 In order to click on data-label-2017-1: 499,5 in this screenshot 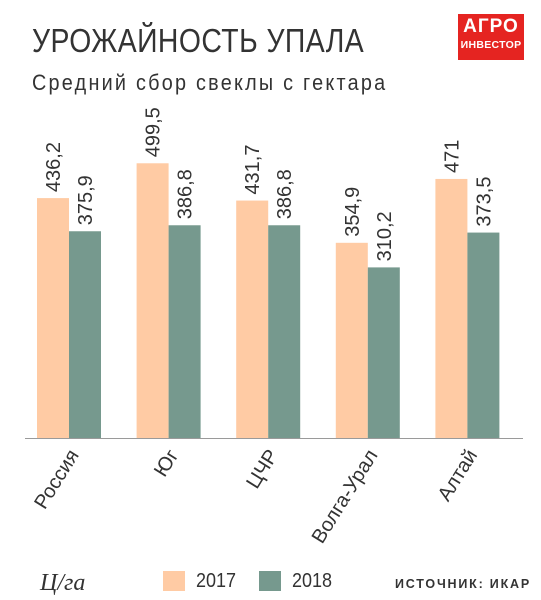, I will do `click(154, 132)`.